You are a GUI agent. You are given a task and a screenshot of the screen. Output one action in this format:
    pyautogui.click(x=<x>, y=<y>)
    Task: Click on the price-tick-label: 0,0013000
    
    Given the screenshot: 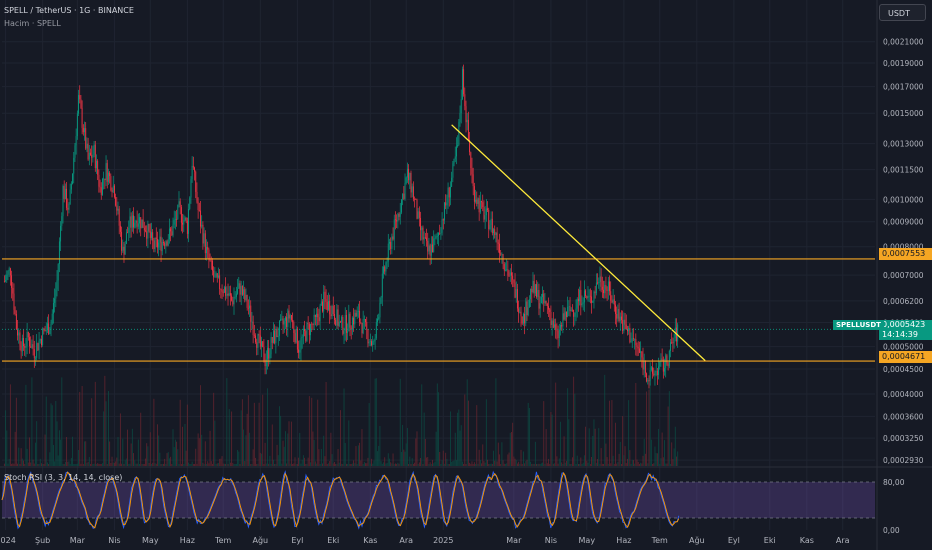 What is the action you would take?
    pyautogui.click(x=903, y=144)
    